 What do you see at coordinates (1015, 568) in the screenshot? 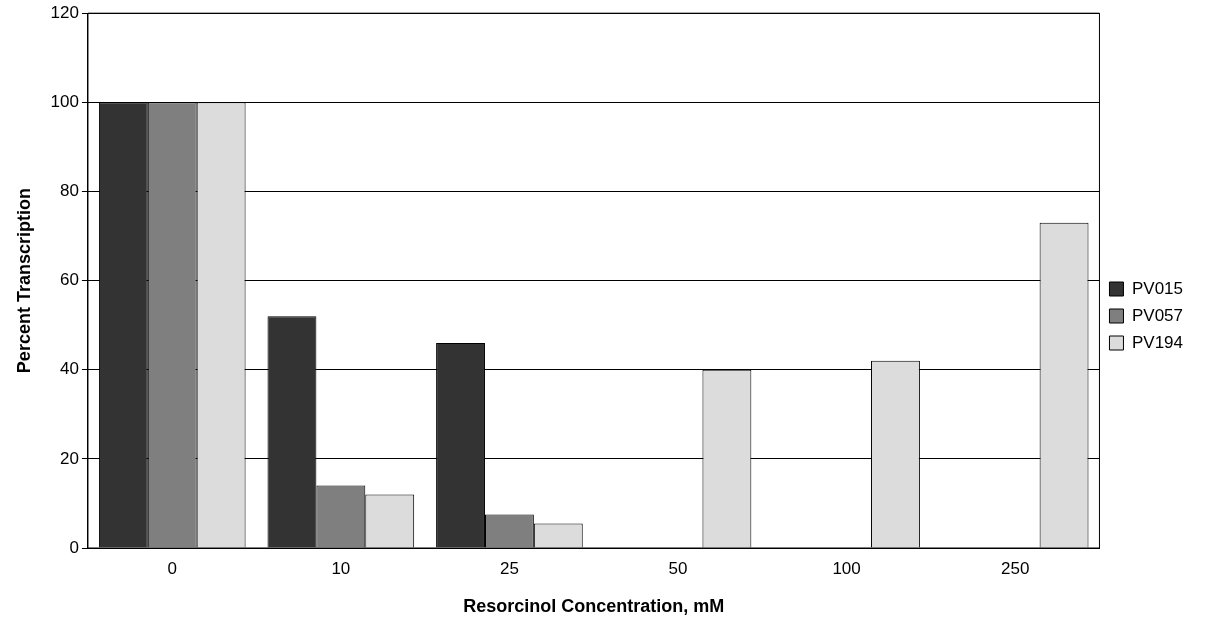
I see `x-tick-label: 250` at bounding box center [1015, 568].